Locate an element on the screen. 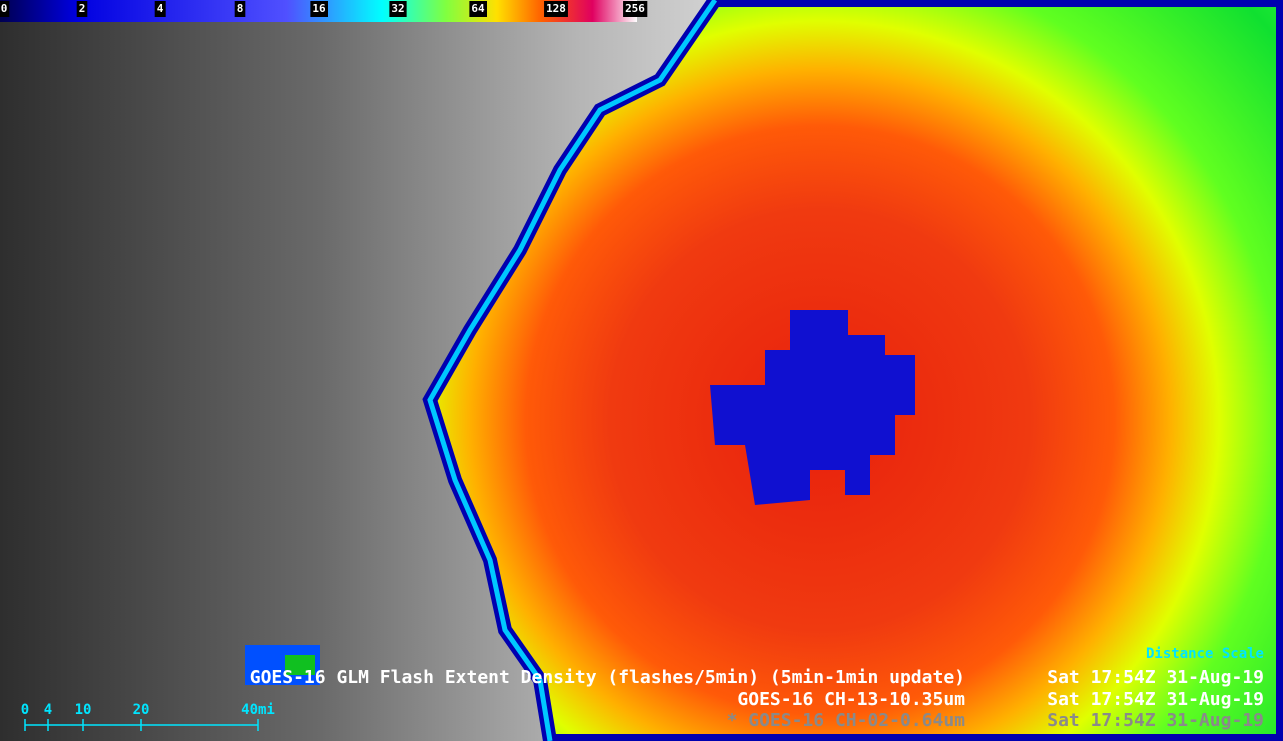 The width and height of the screenshot is (1283, 741). distance-label: 4 is located at coordinates (48, 710).